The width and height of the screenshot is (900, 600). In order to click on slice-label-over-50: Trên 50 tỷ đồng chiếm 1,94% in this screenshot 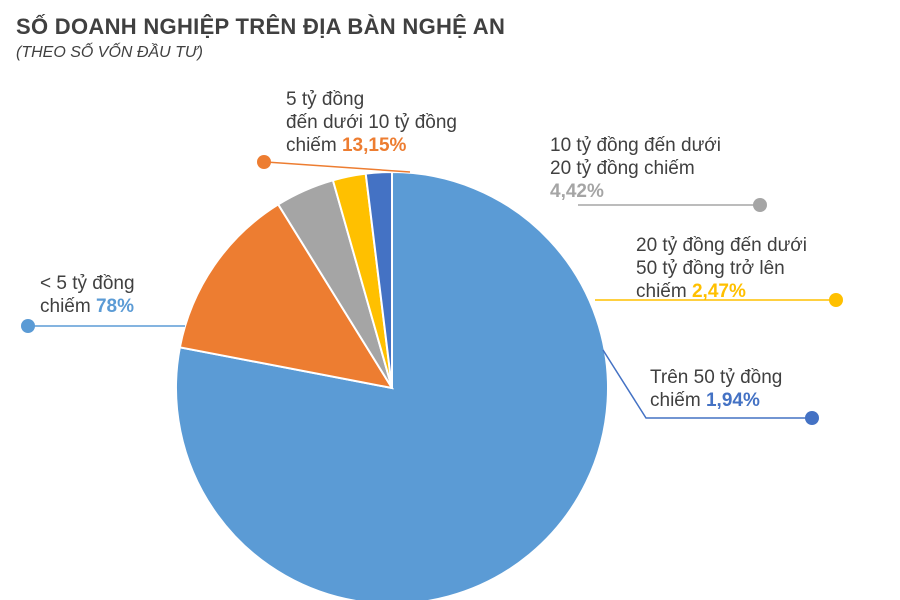, I will do `click(716, 389)`.